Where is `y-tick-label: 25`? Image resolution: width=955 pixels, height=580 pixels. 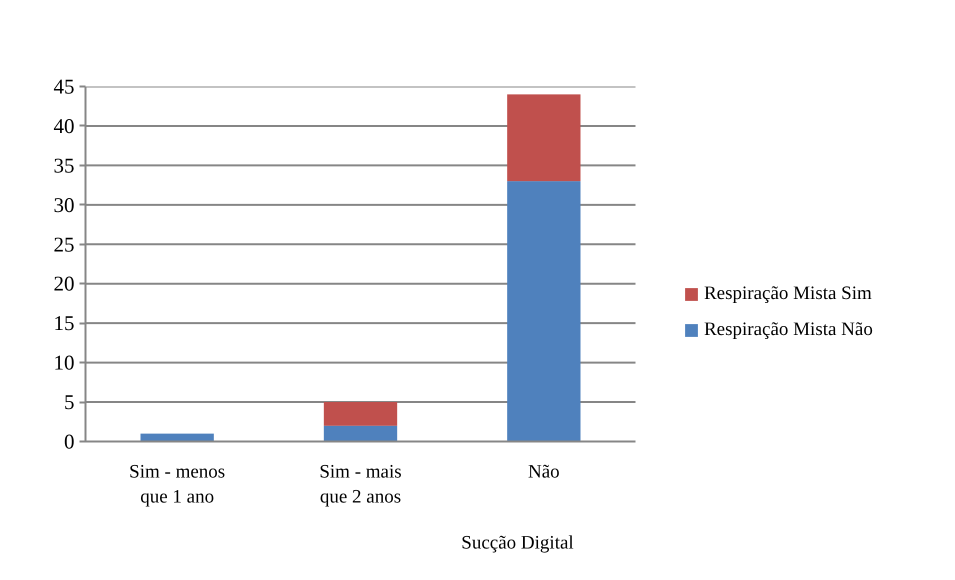
y-tick-label: 25 is located at coordinates (64, 244).